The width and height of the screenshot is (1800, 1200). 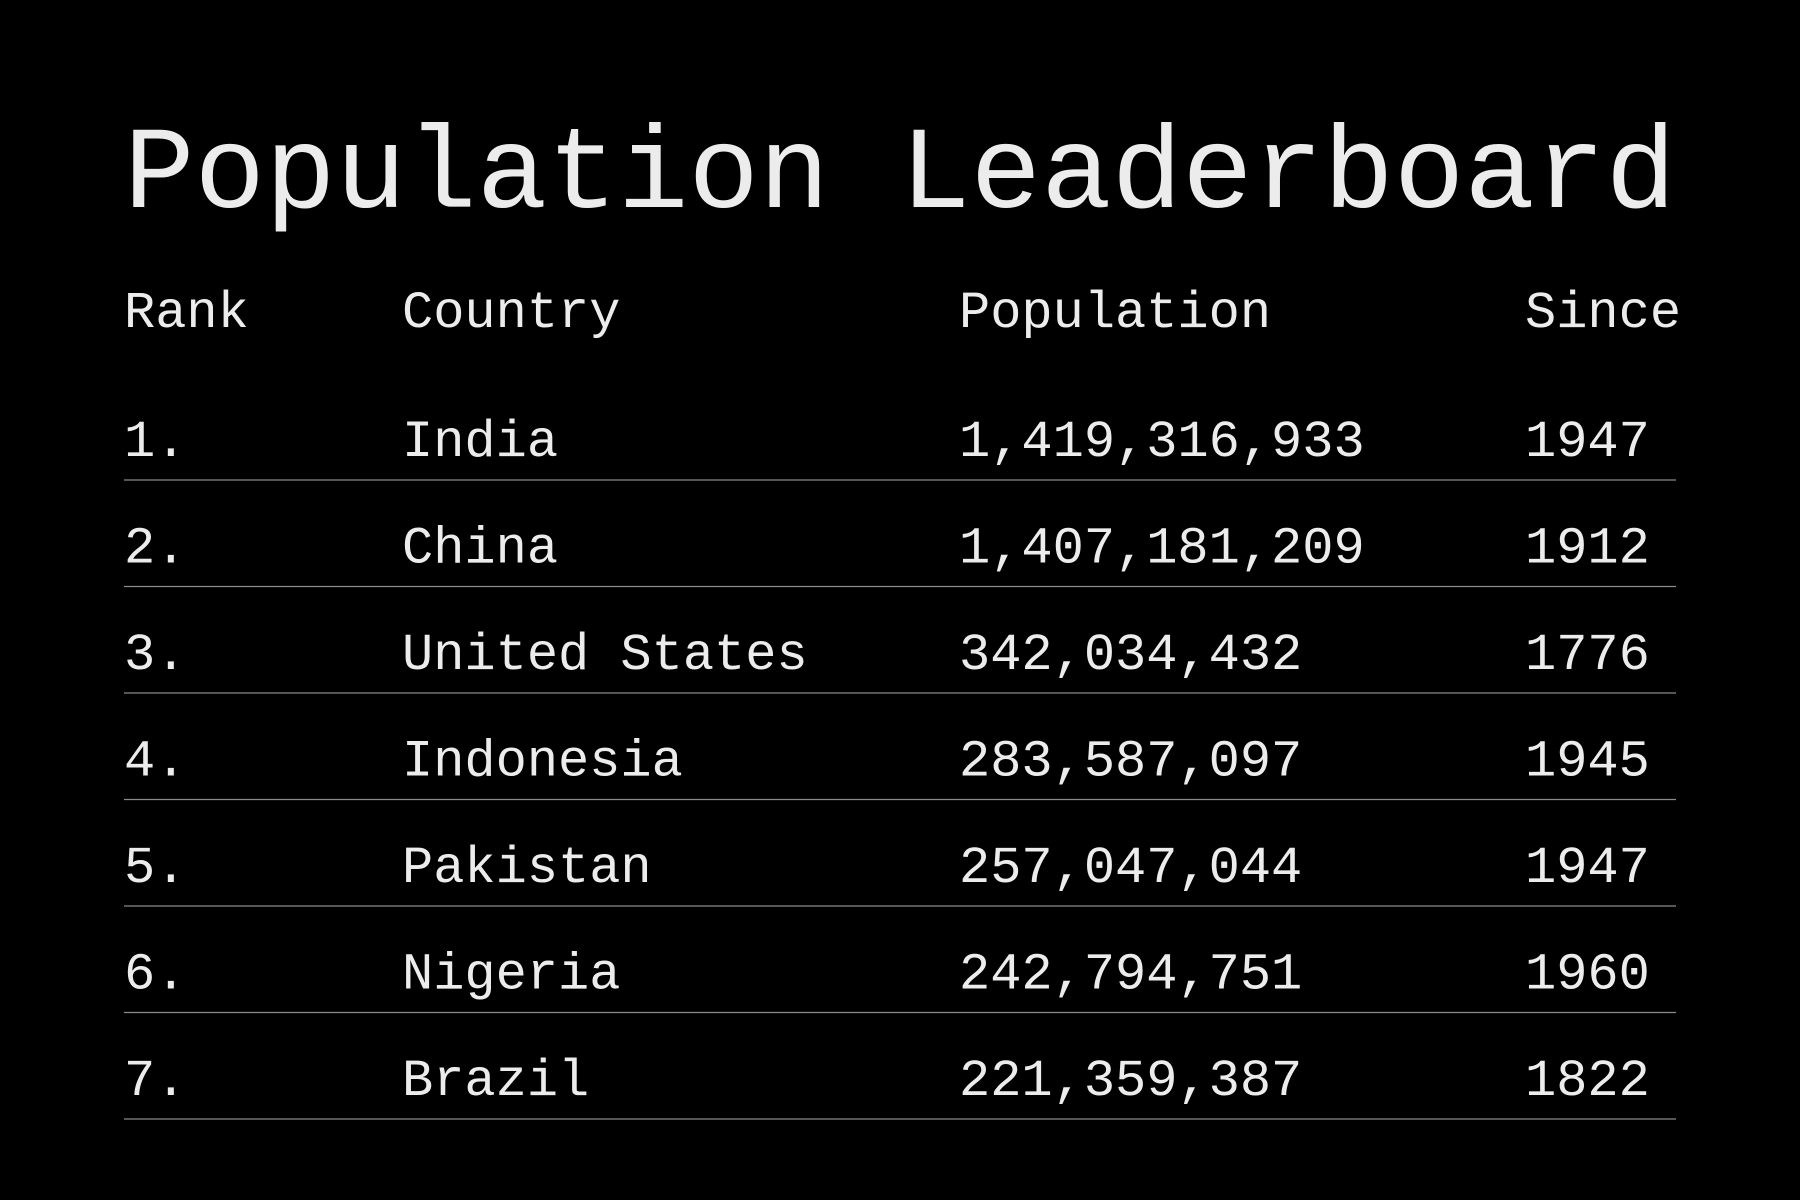 What do you see at coordinates (155, 975) in the screenshot?
I see `cell: 6.` at bounding box center [155, 975].